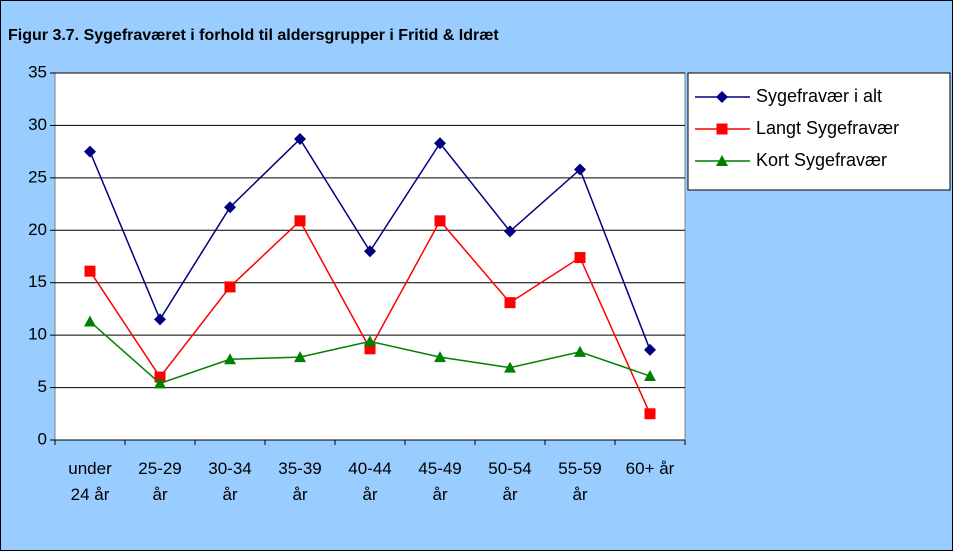 The image size is (953, 551). I want to click on y-tick-label: 15, so click(37, 281).